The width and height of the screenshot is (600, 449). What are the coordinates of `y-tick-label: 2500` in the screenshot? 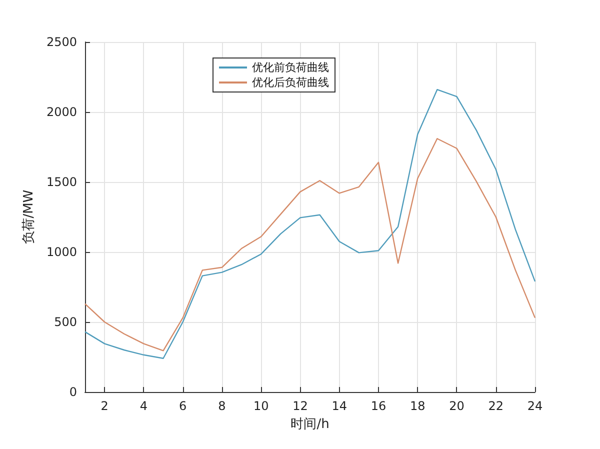 It's located at (61, 42).